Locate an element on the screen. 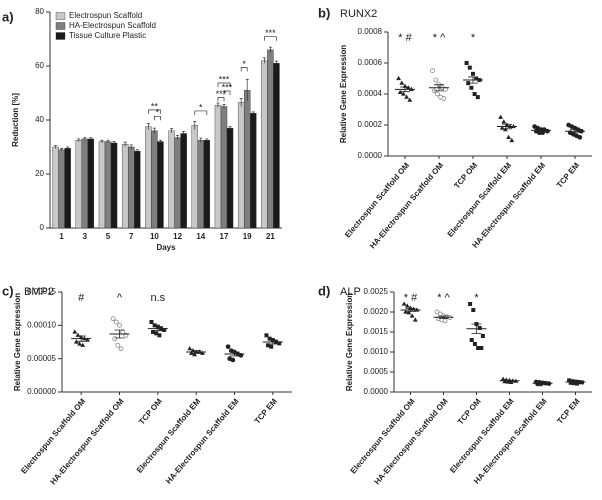 The width and height of the screenshot is (602, 500). y-tick-label: 0.0005 is located at coordinates (376, 371).